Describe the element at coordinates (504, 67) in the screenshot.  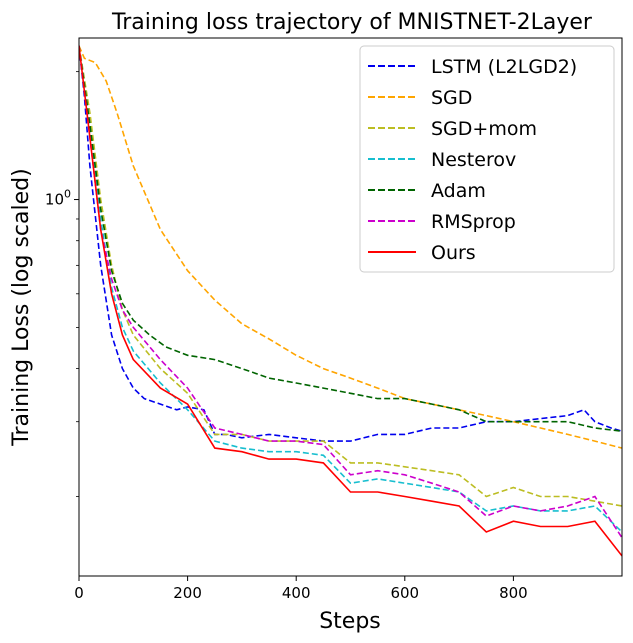
I see `legend-label: LSTM (L2LGD2)` at that location.